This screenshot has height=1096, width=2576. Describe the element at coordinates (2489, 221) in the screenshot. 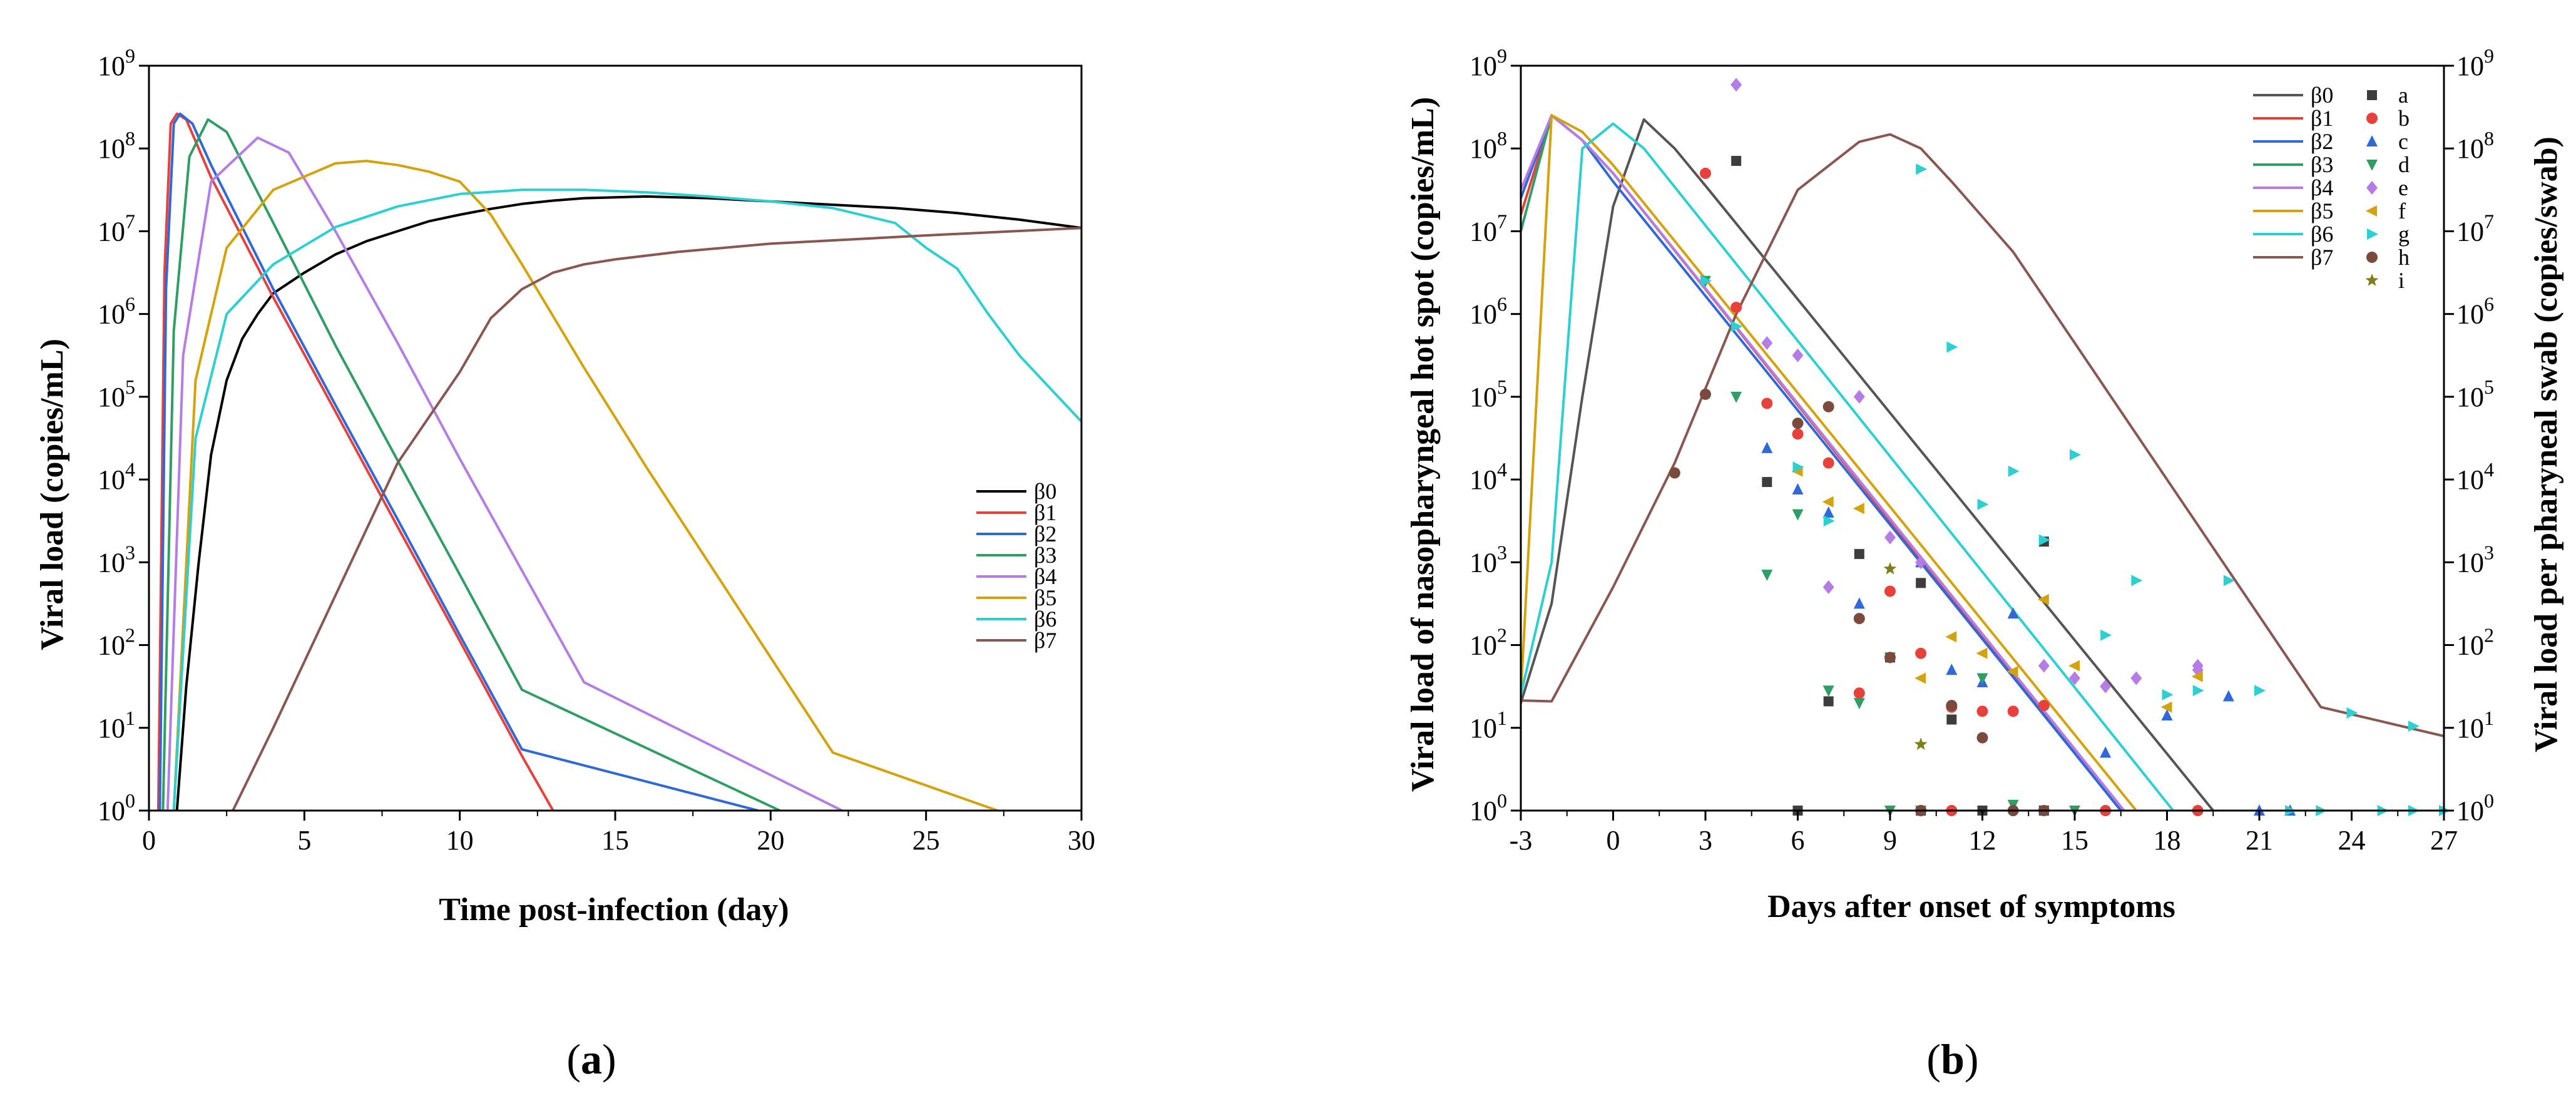

I see `b-ytick-r-label-7-exp: 7` at that location.